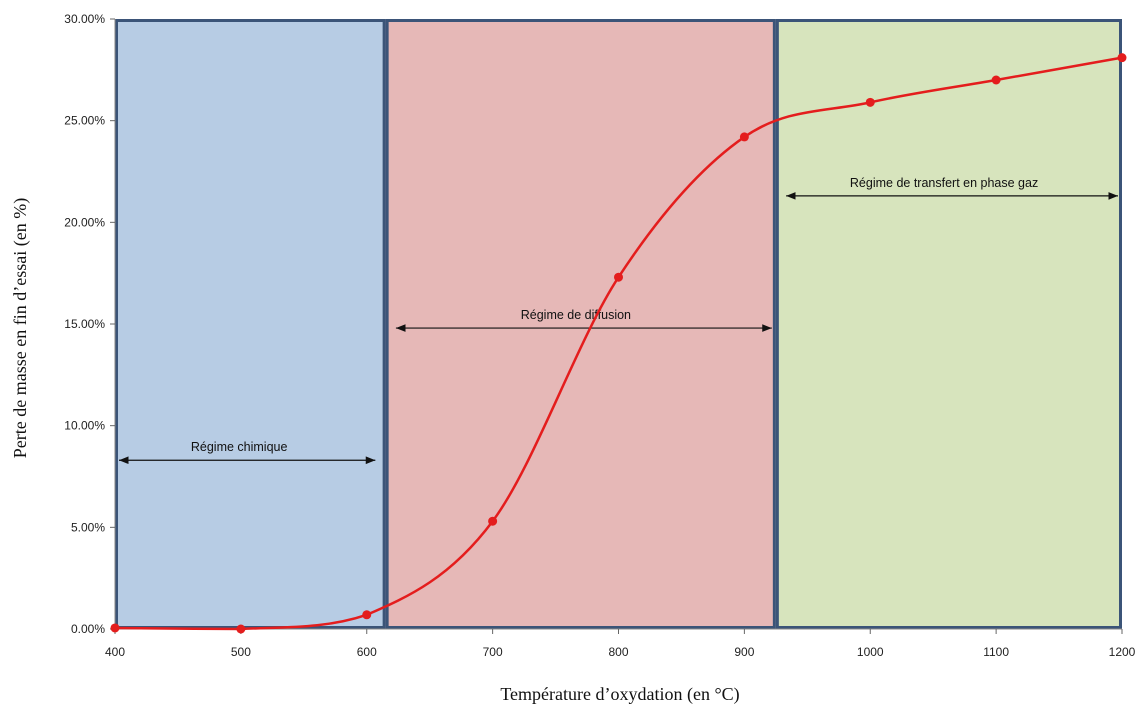  Describe the element at coordinates (870, 652) in the screenshot. I see `x-tick-label: 1000` at that location.